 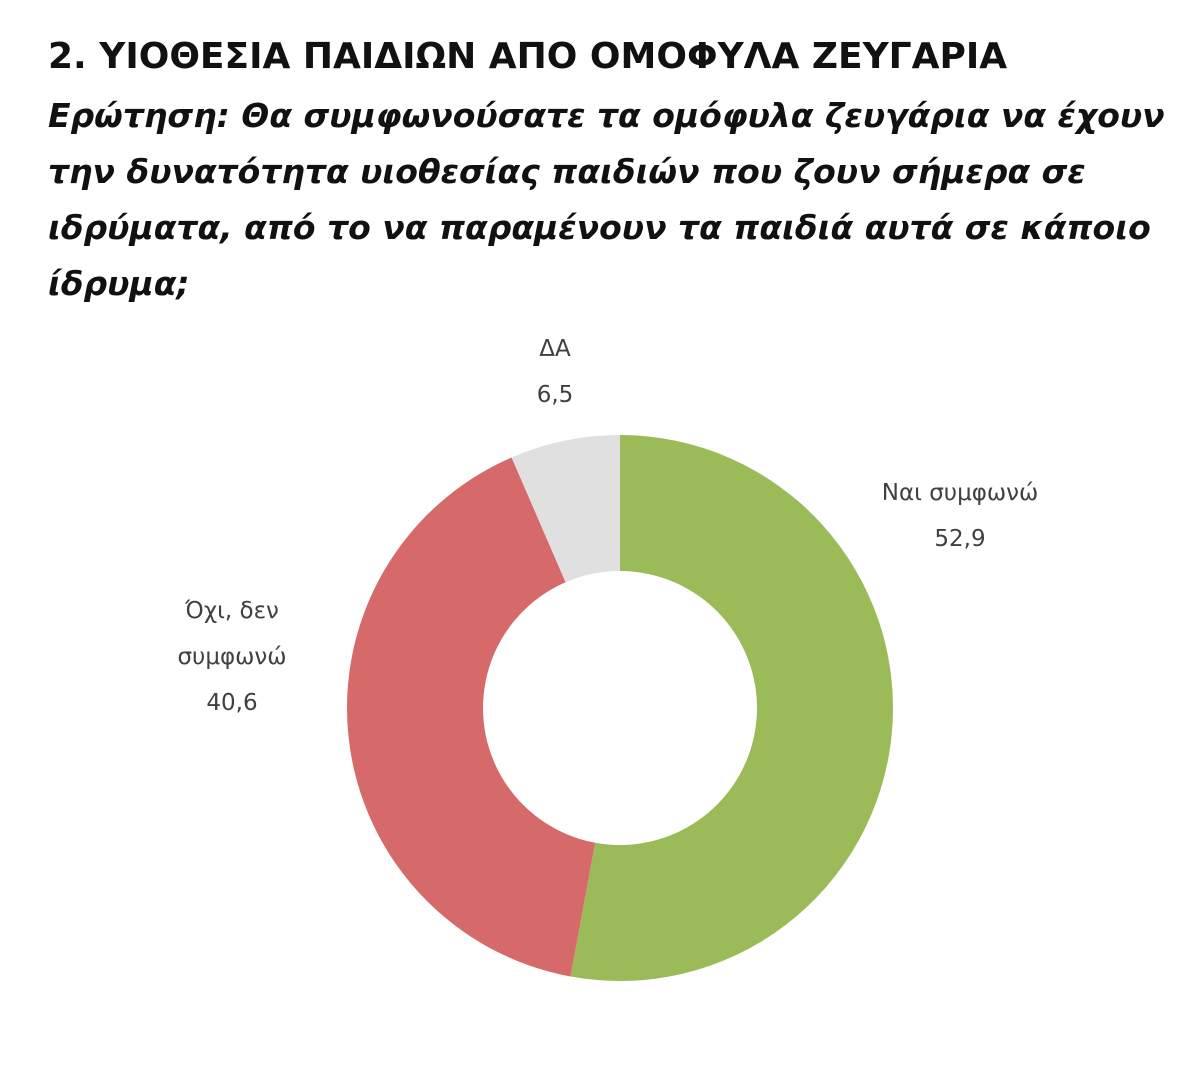 I want to click on slice-label: Όχι, δεν συμφωνώ 40,6, so click(x=232, y=657).